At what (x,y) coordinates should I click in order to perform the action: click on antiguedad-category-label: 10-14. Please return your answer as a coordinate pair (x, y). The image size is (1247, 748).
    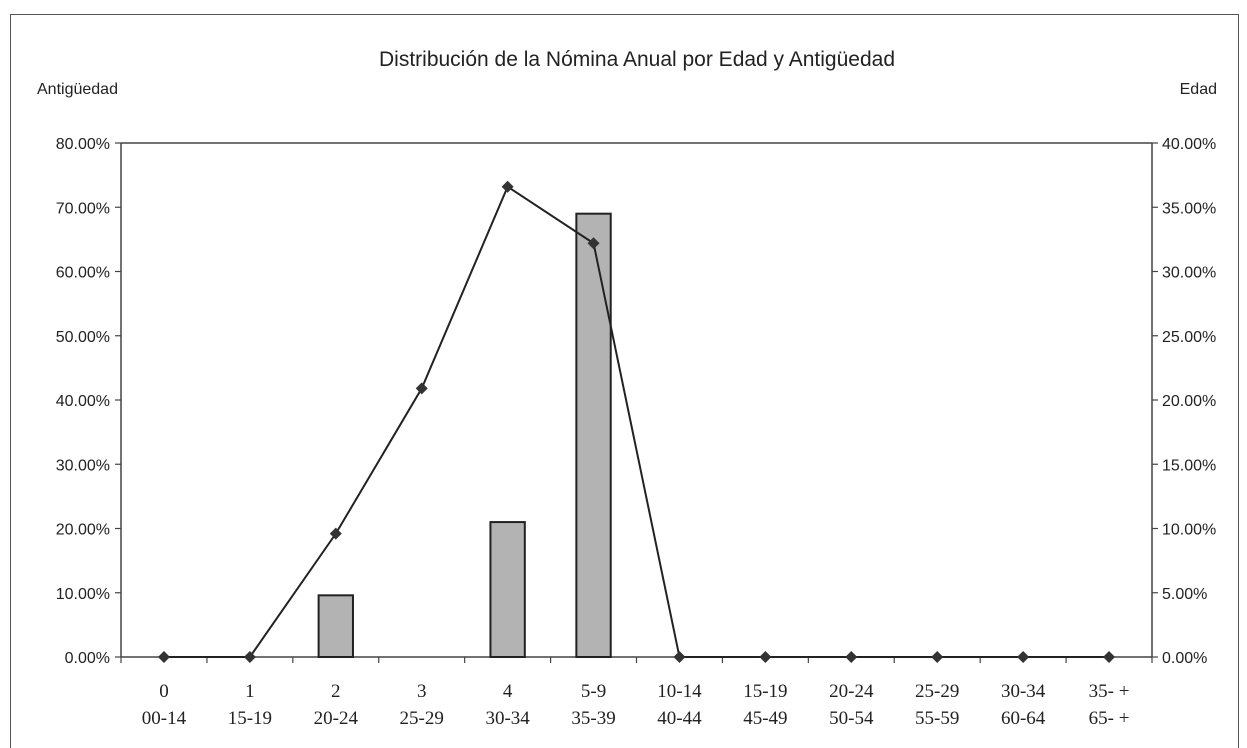
    Looking at the image, I should click on (679, 691).